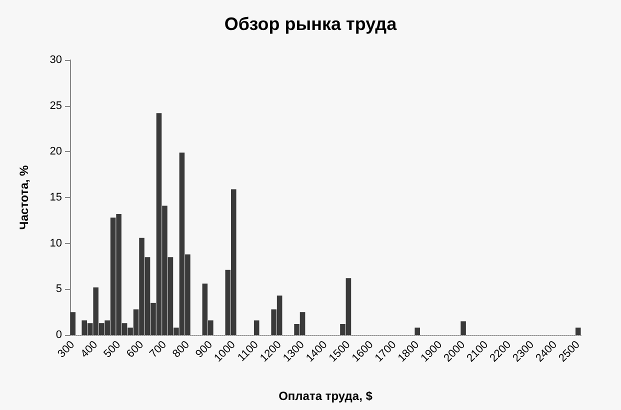  What do you see at coordinates (56, 60) in the screenshot?
I see `y-tick-label: 30` at bounding box center [56, 60].